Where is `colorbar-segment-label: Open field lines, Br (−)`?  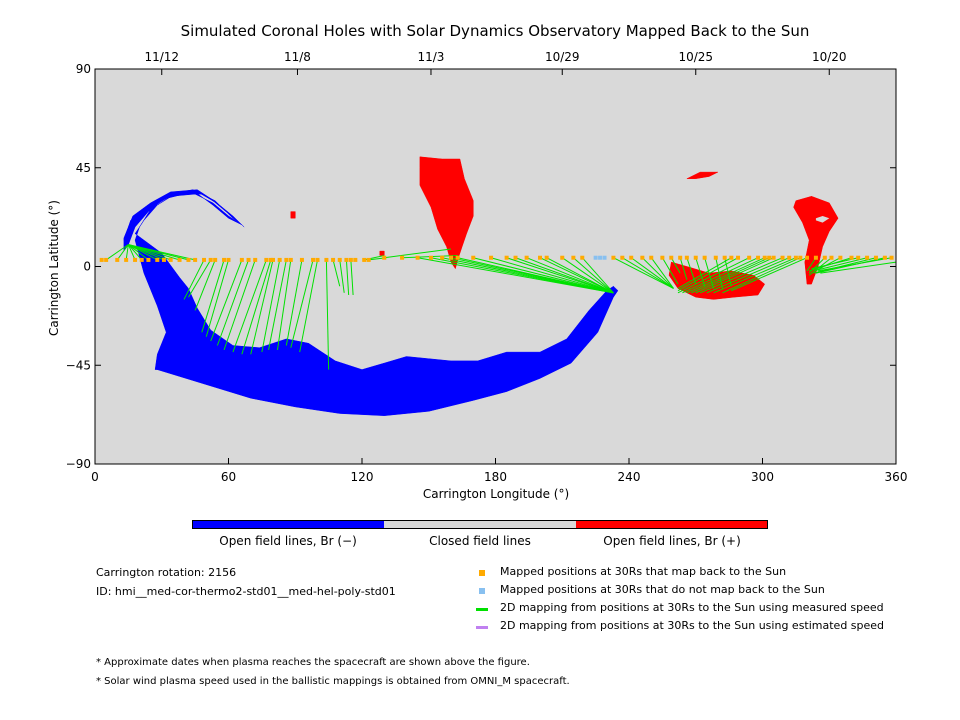 colorbar-segment-label: Open field lines, Br (−) is located at coordinates (288, 541).